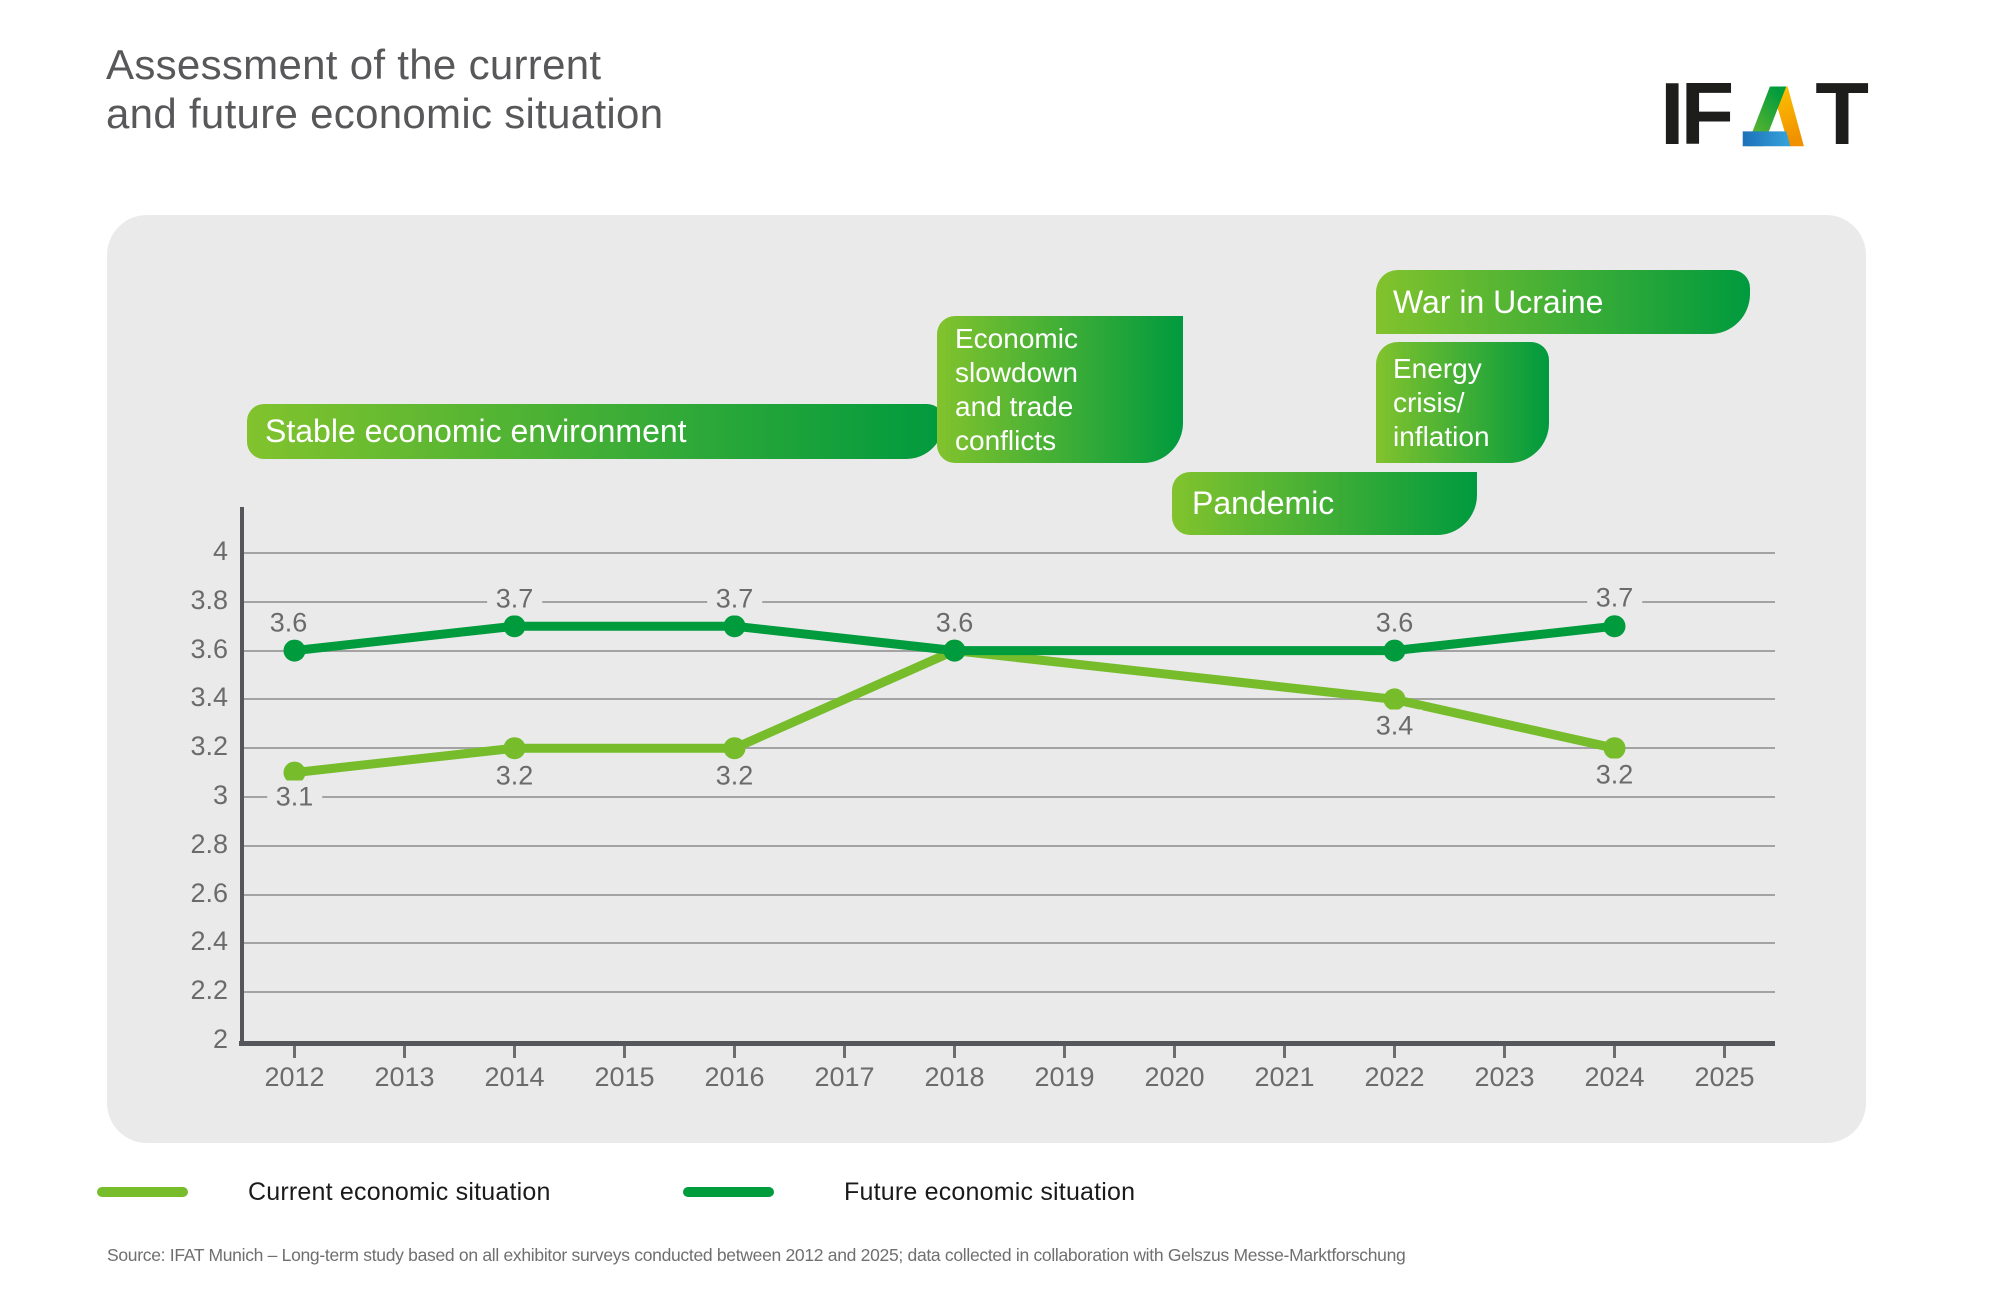 This screenshot has height=1291, width=2000. Describe the element at coordinates (514, 599) in the screenshot. I see `point-label-future-2014: 3.7` at that location.